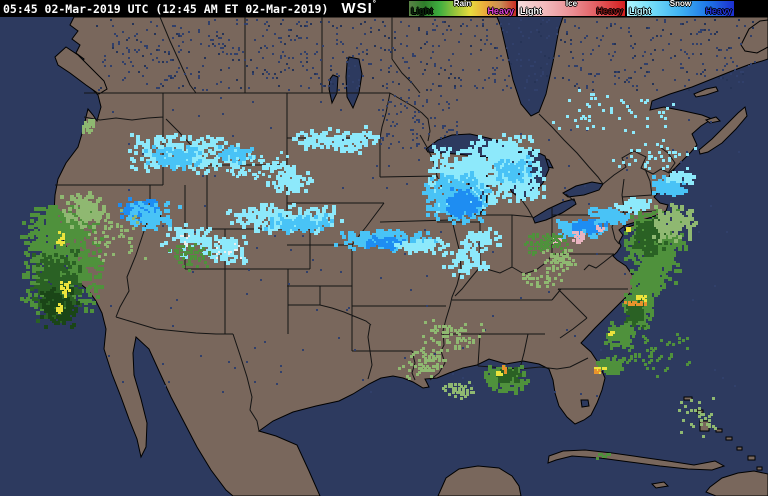  I want to click on legend-snow-heavy: Heavy, so click(718, 11).